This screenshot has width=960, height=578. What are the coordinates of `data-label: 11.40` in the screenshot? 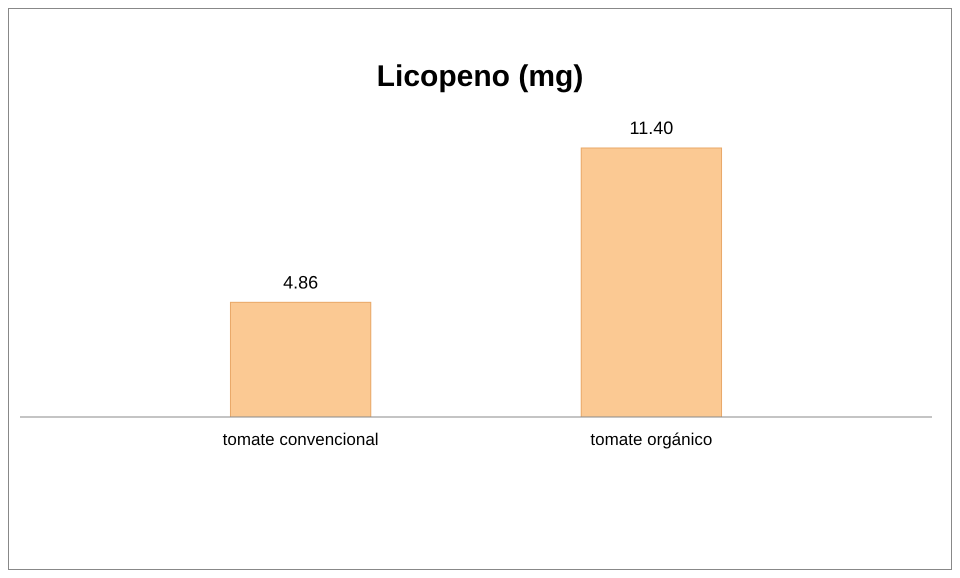 It's located at (652, 128).